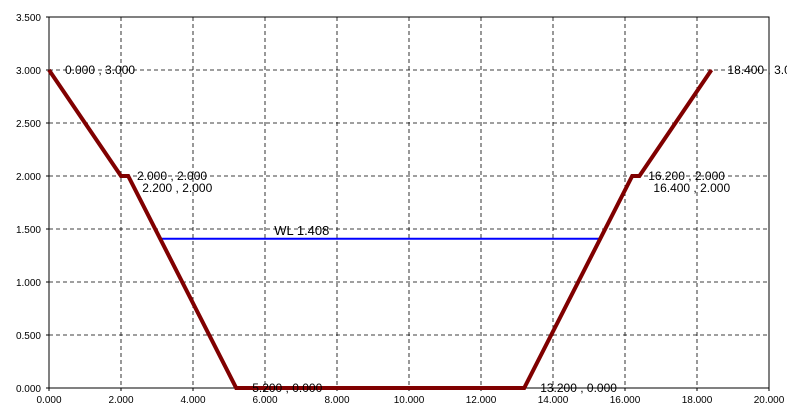 Image resolution: width=787 pixels, height=412 pixels. What do you see at coordinates (625, 400) in the screenshot?
I see `x-tick-label: 16.000` at bounding box center [625, 400].